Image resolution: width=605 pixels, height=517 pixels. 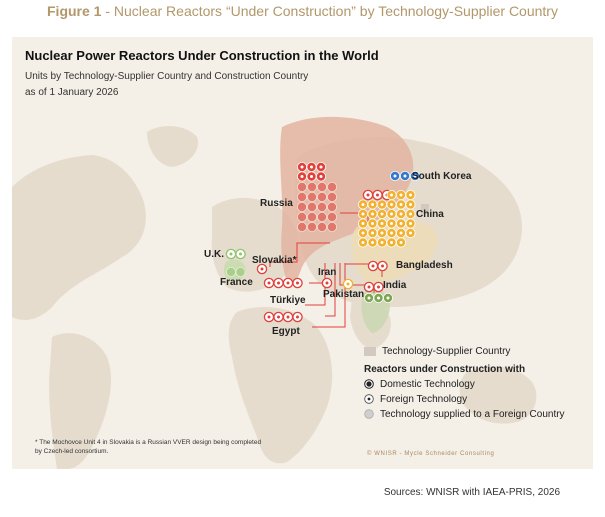 What do you see at coordinates (437, 352) in the screenshot?
I see `legend-supplier: Technology-Supplier Country` at bounding box center [437, 352].